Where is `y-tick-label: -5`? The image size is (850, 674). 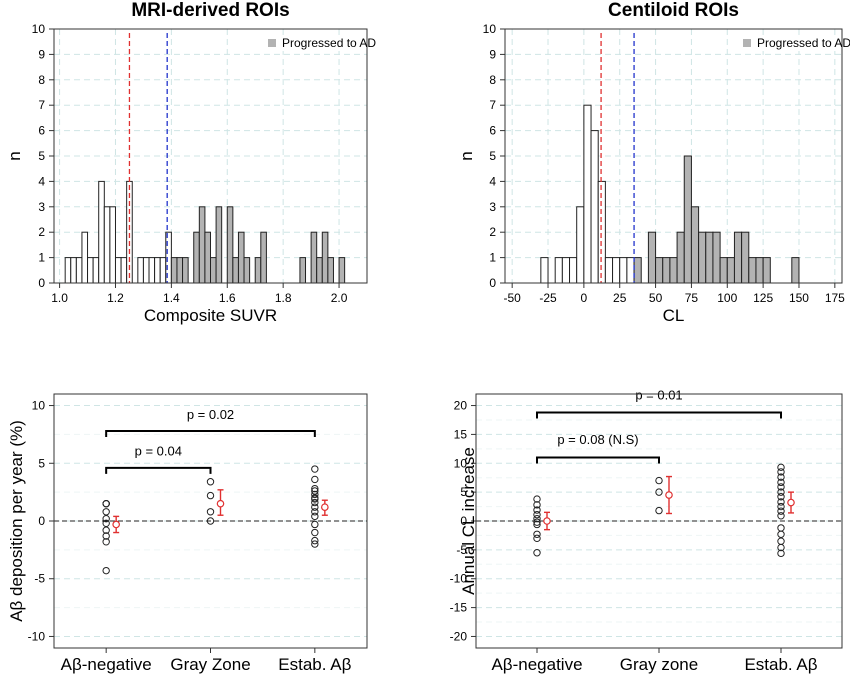 y-tick-label: -5 is located at coordinates (39, 579).